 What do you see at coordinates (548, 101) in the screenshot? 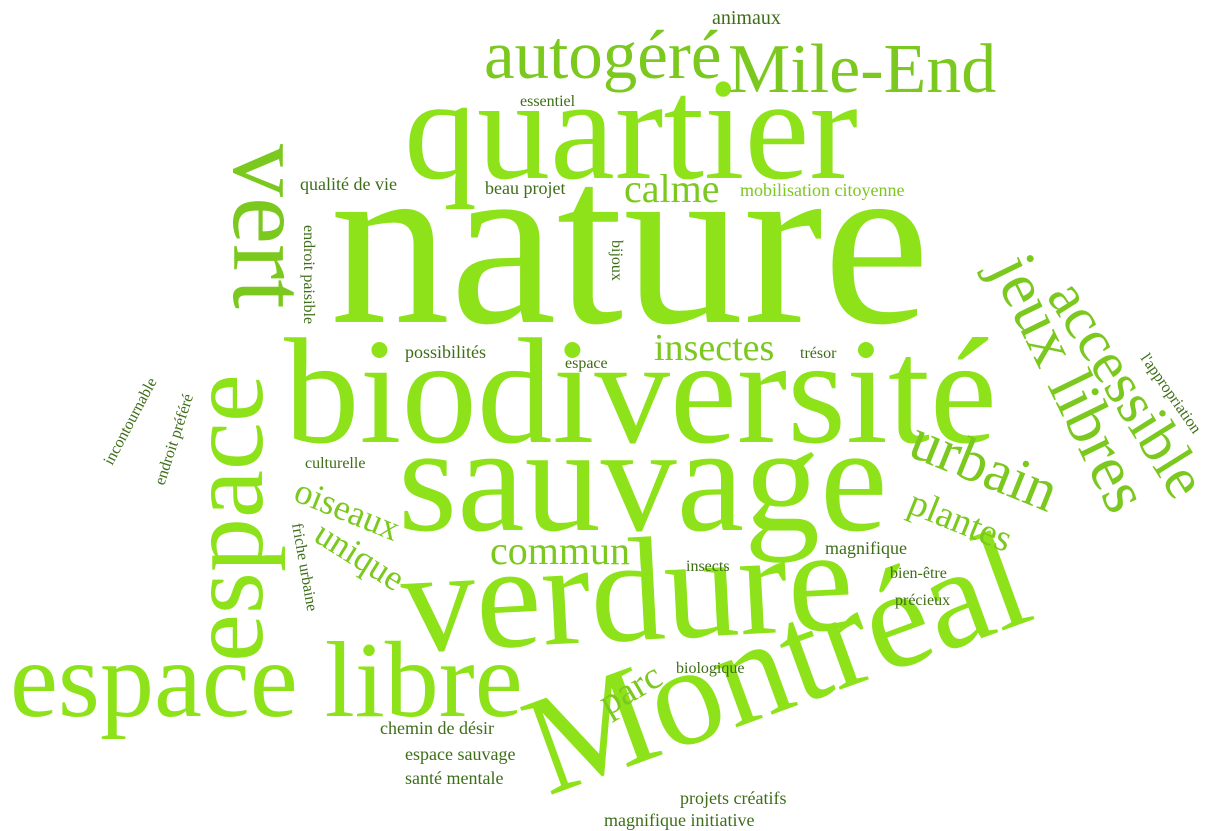
I see `word: essentiel` at bounding box center [548, 101].